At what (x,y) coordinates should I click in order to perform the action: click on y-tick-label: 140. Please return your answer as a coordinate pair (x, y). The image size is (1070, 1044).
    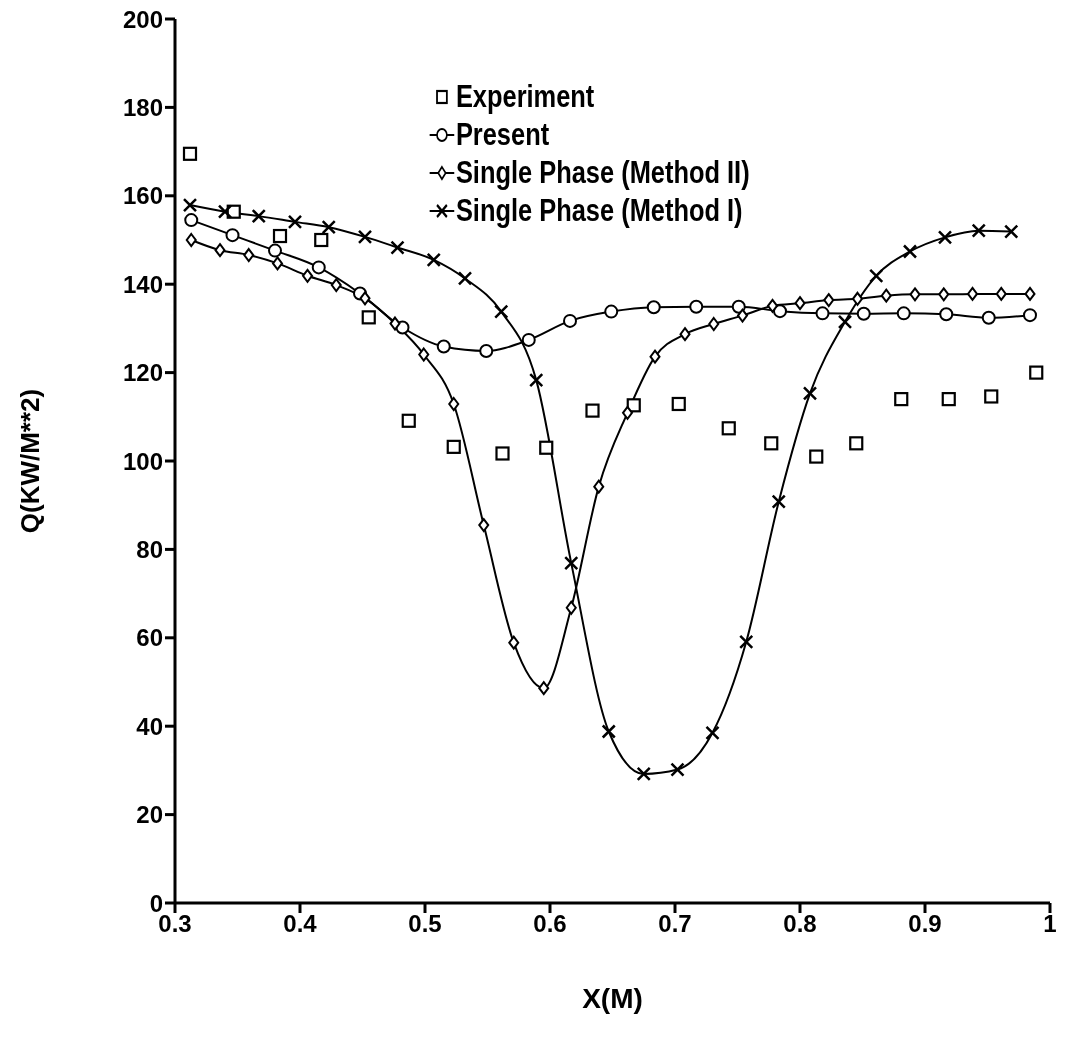
    Looking at the image, I should click on (142, 284).